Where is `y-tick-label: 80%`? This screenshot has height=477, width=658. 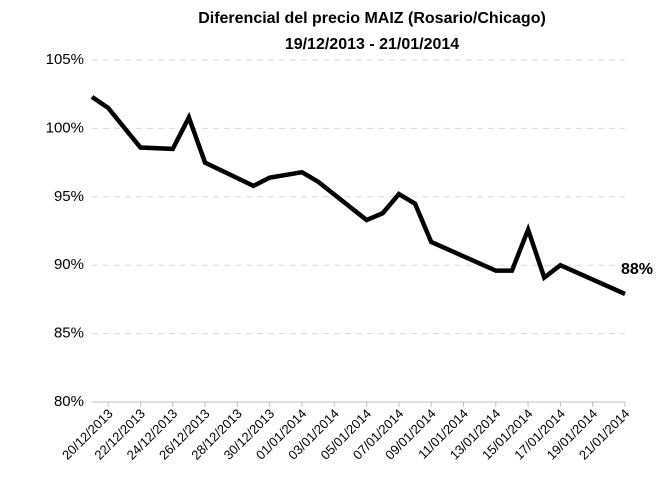
y-tick-label: 80% is located at coordinates (69, 401).